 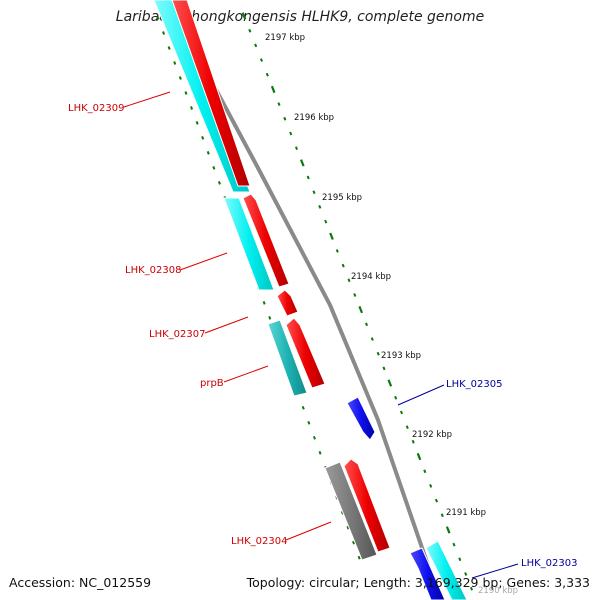 I want to click on gene-label-02303: LHK_02303, so click(x=549, y=563).